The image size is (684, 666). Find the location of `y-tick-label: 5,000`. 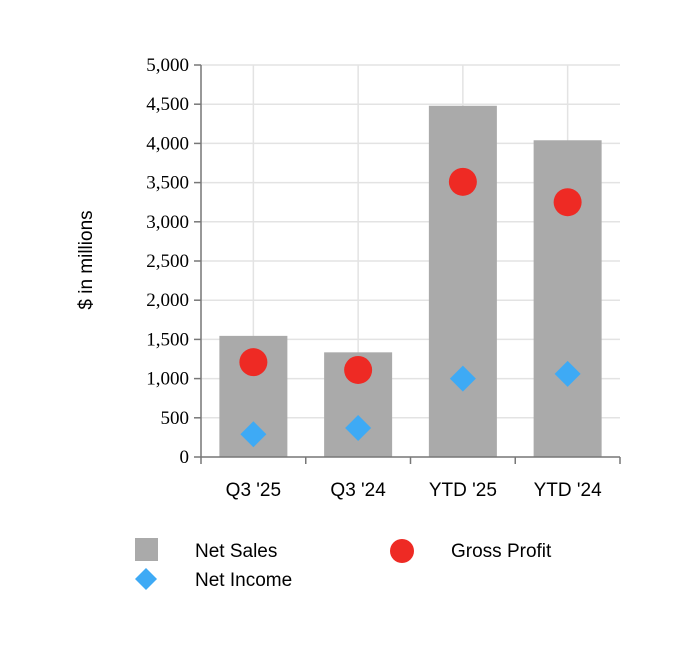

y-tick-label: 5,000 is located at coordinates (167, 65).